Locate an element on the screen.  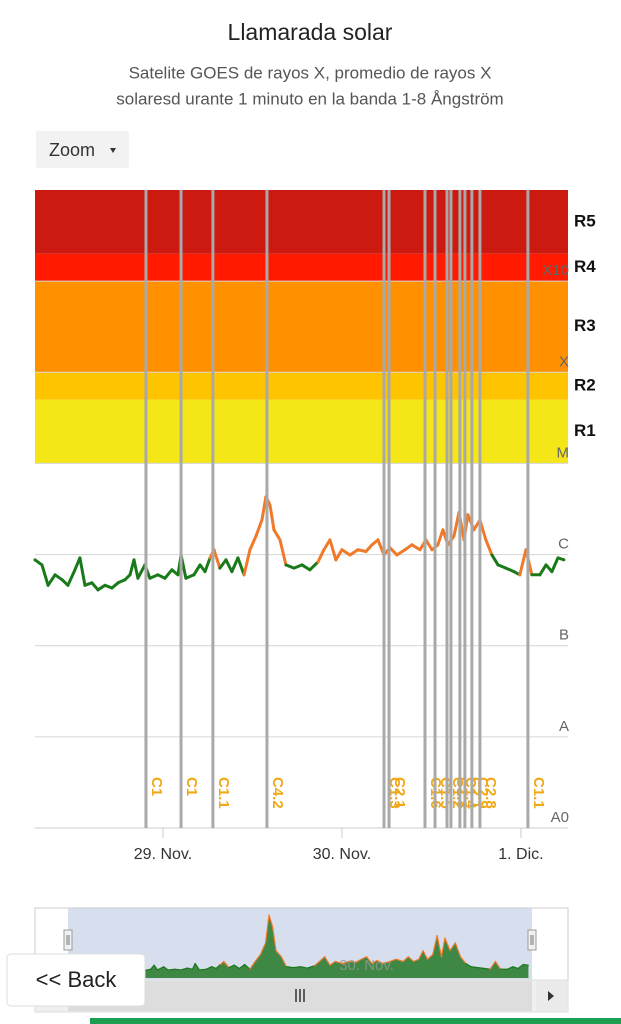
y-tick-label: M is located at coordinates (563, 452).